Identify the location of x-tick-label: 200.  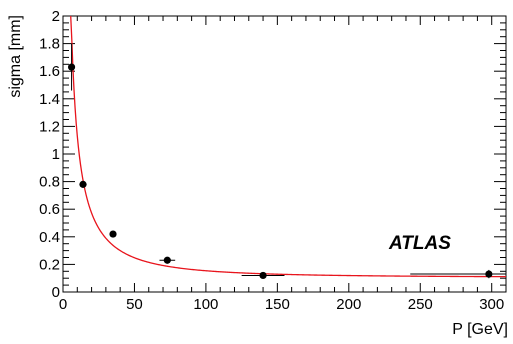
(348, 304).